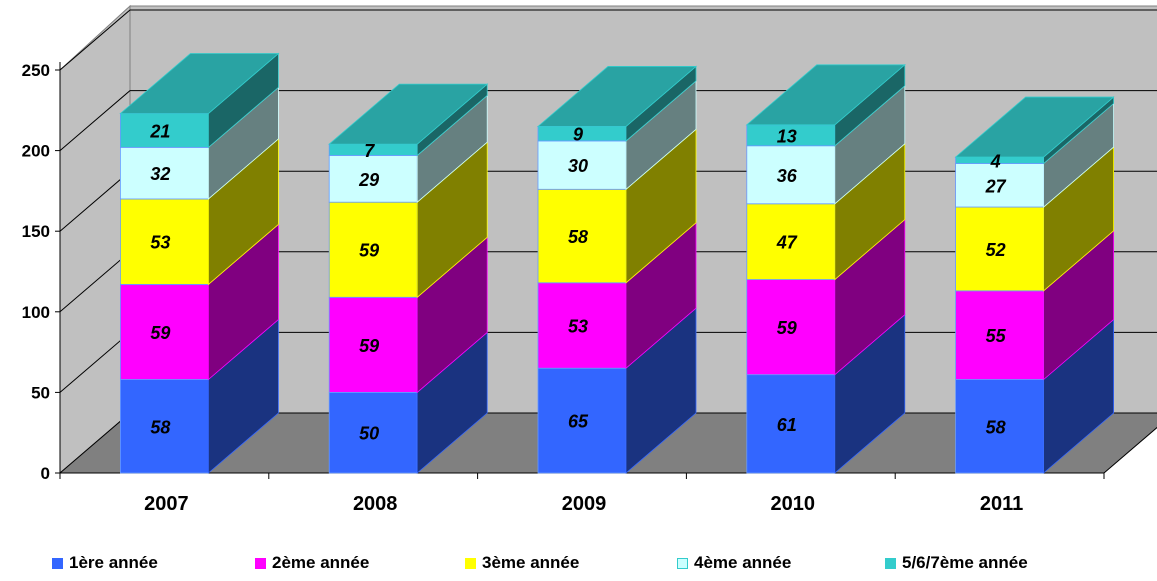 This screenshot has height=581, width=1157. What do you see at coordinates (787, 136) in the screenshot?
I see `data-label: 13` at bounding box center [787, 136].